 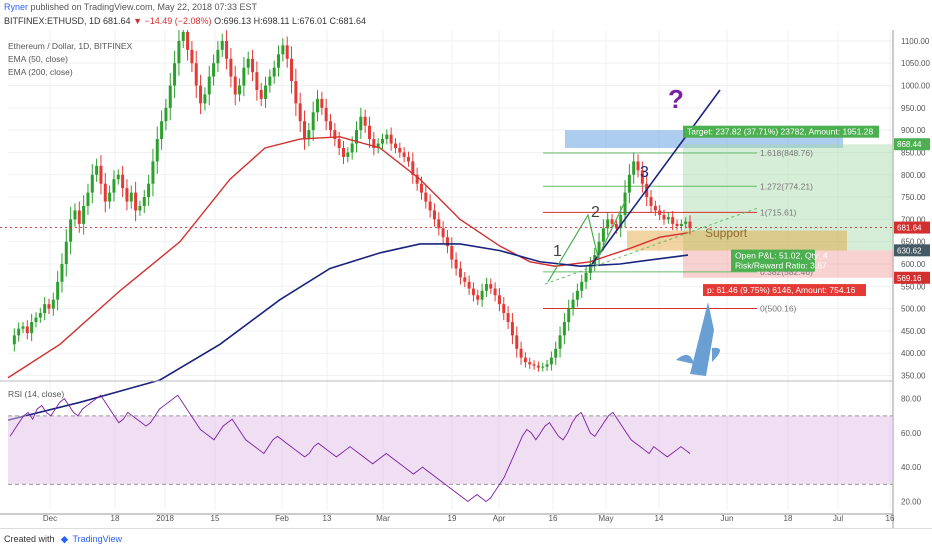 I want to click on y-tick-label: 900.00, so click(x=913, y=130).